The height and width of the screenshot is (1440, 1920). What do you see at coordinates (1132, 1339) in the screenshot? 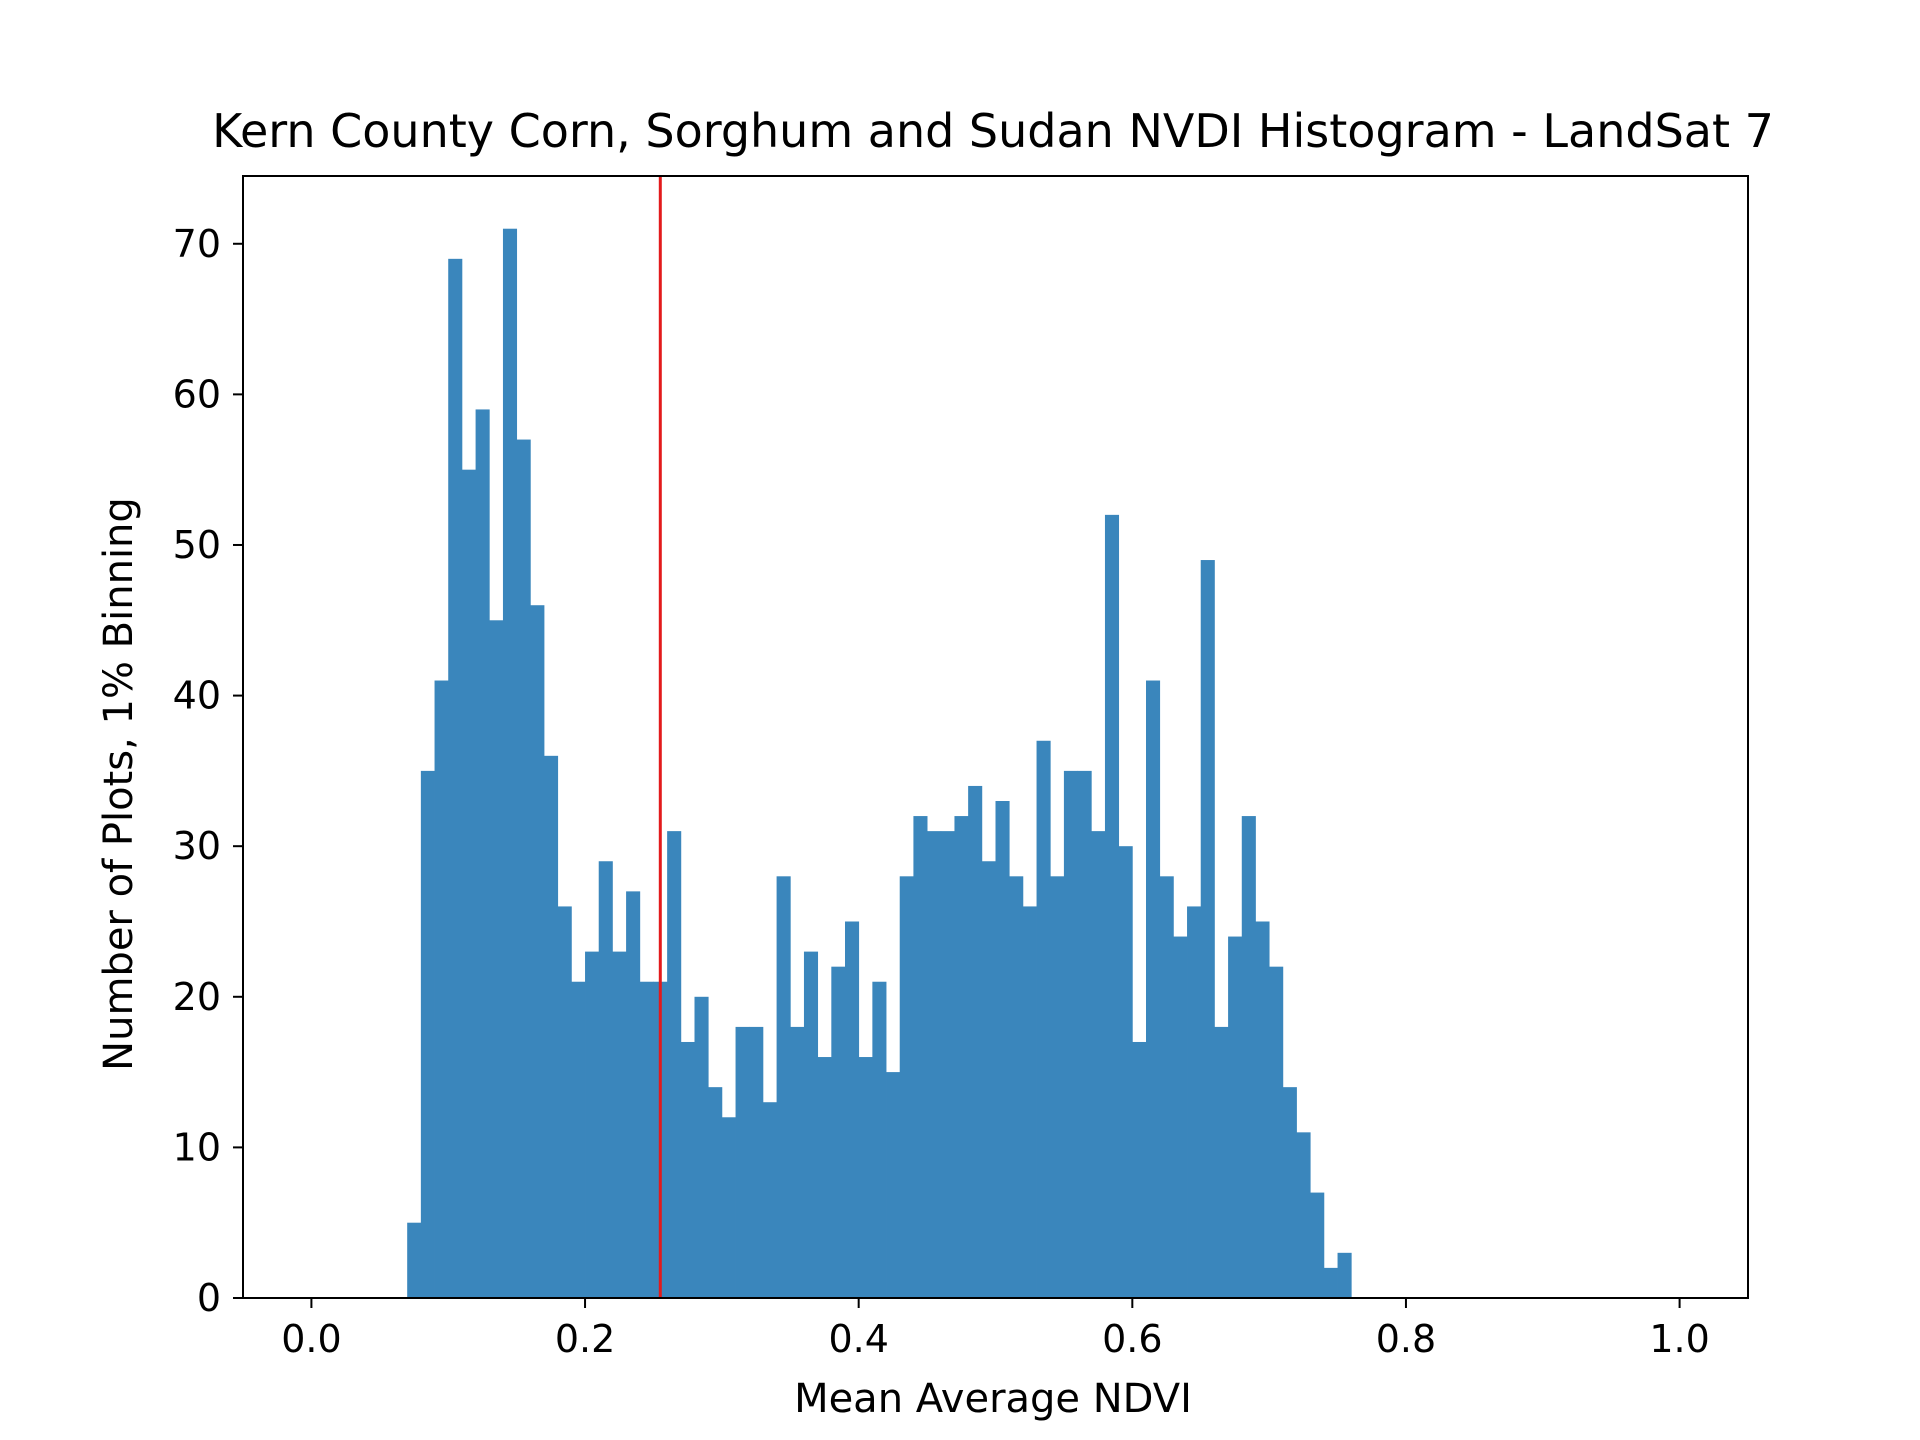
I see `x-tick-label: 0.6` at bounding box center [1132, 1339].